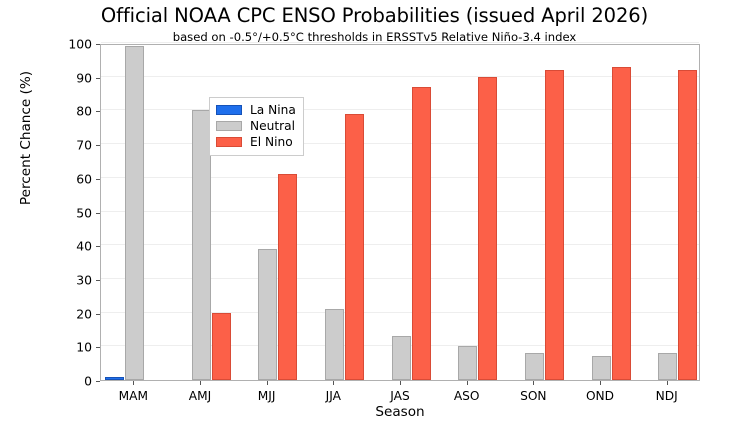  I want to click on legend-swatch-el-nino, so click(229, 142).